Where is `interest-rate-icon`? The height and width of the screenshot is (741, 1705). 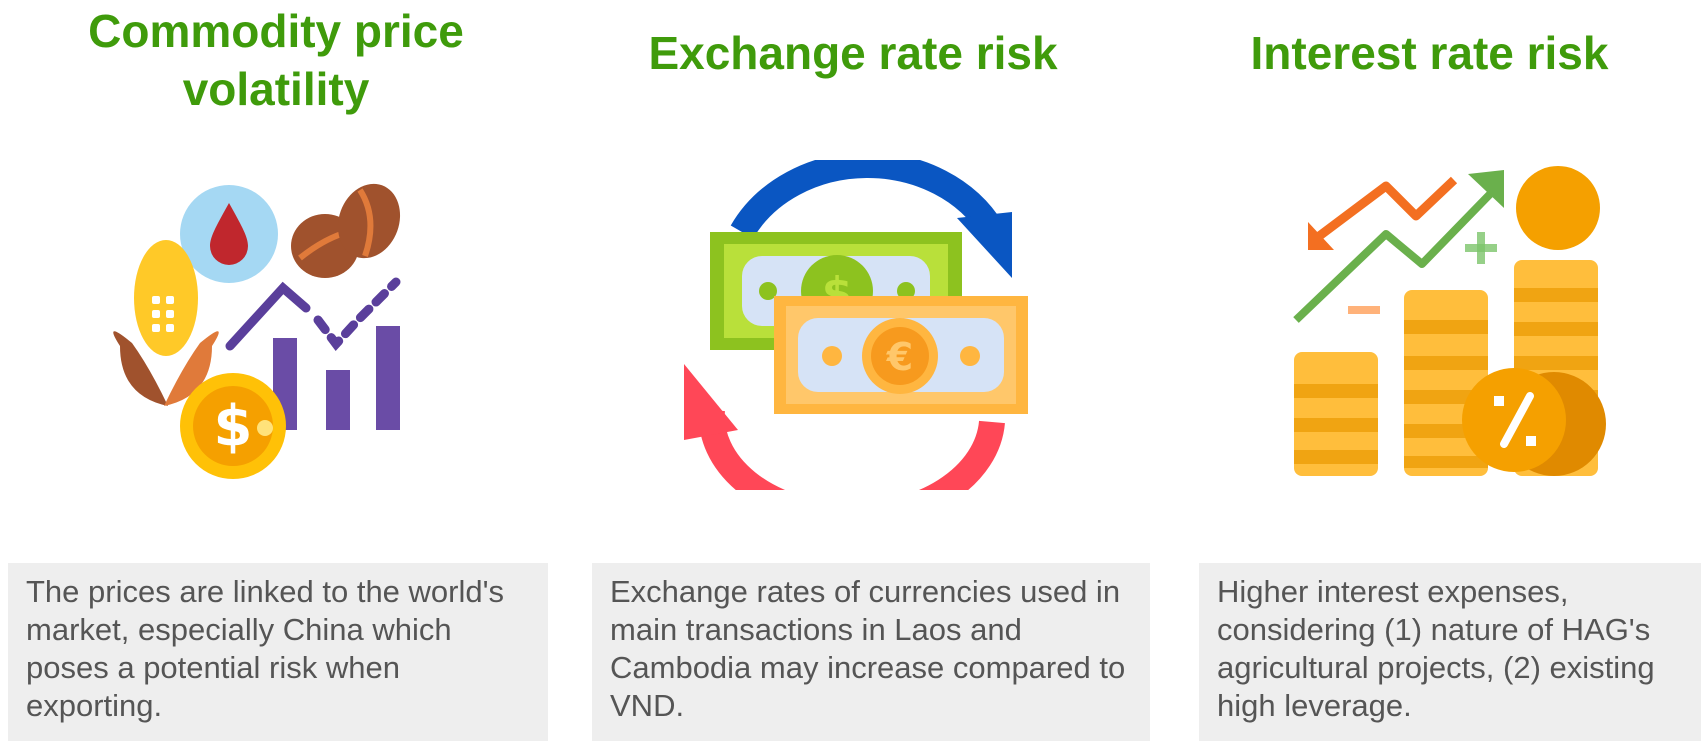 interest-rate-icon is located at coordinates (1429, 330).